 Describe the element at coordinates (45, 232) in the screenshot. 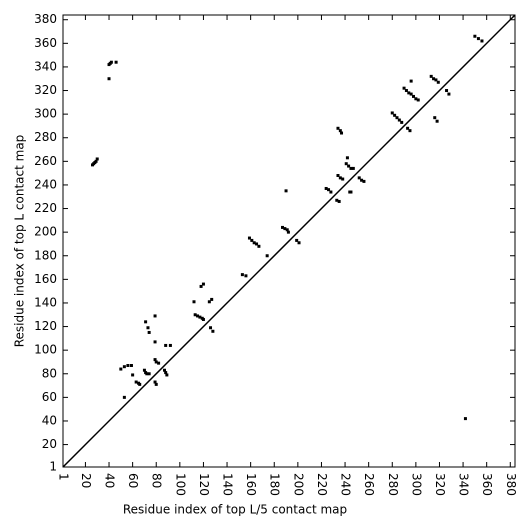

I see `y-tick-label: 200` at that location.